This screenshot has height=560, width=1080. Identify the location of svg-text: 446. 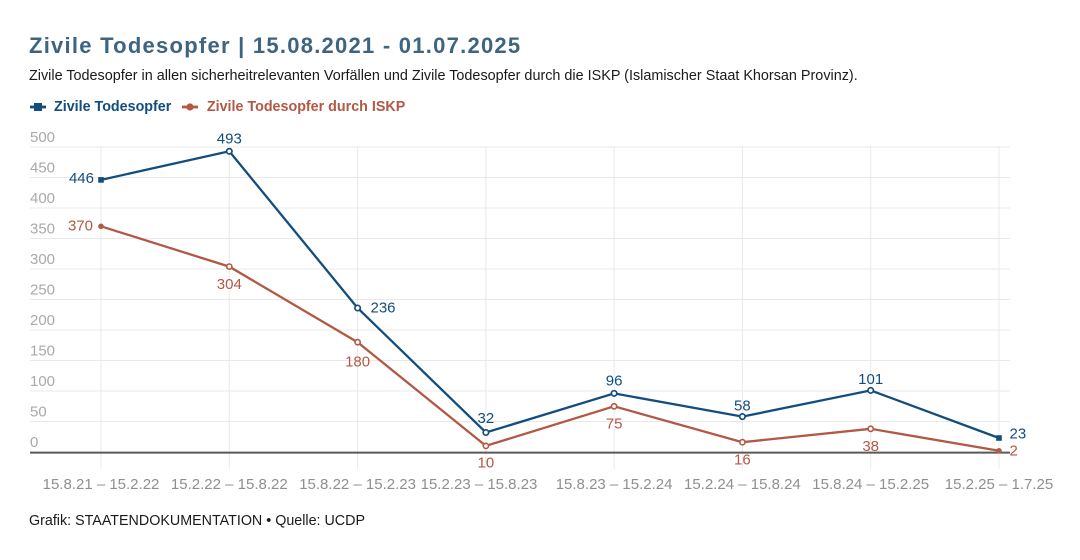
(81, 178).